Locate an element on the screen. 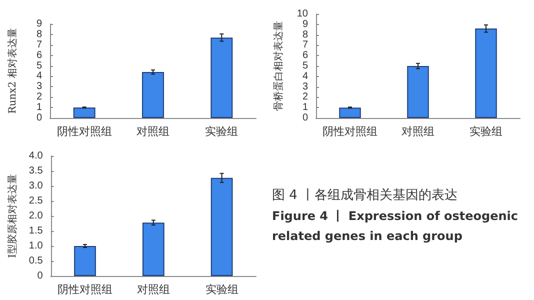 This screenshot has height=300, width=534. y-tick-label: 0.5 is located at coordinates (36, 261).